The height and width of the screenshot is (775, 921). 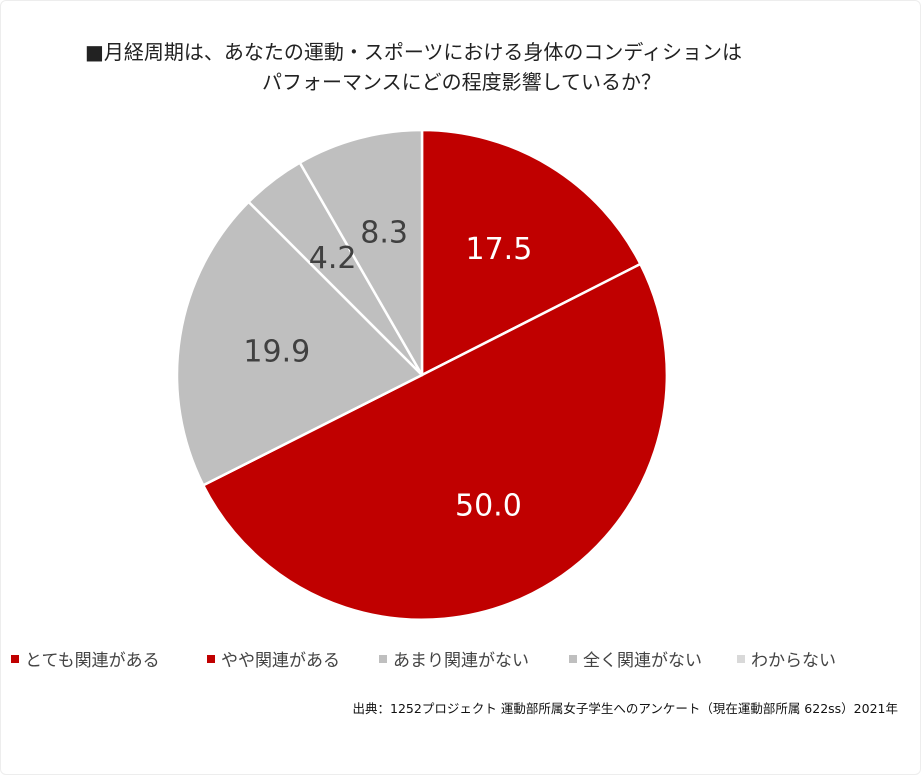 What do you see at coordinates (642, 661) in the screenshot?
I see `legend-label: 全く関連がない` at bounding box center [642, 661].